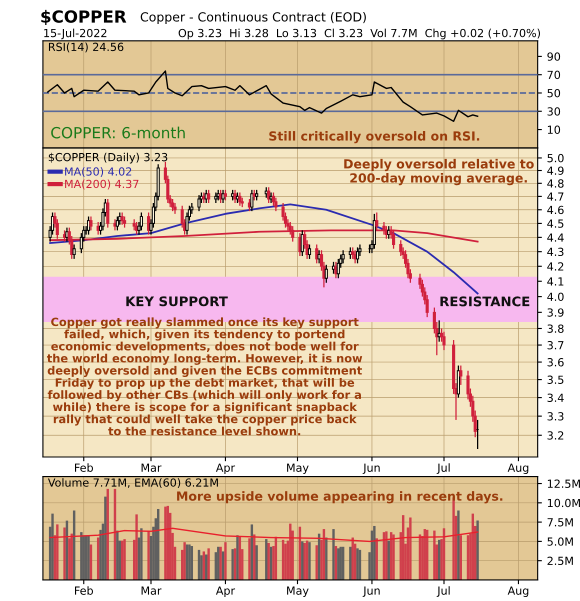 The image size is (580, 601). What do you see at coordinates (371, 469) in the screenshot?
I see `x-tick-label: Jun` at bounding box center [371, 469].